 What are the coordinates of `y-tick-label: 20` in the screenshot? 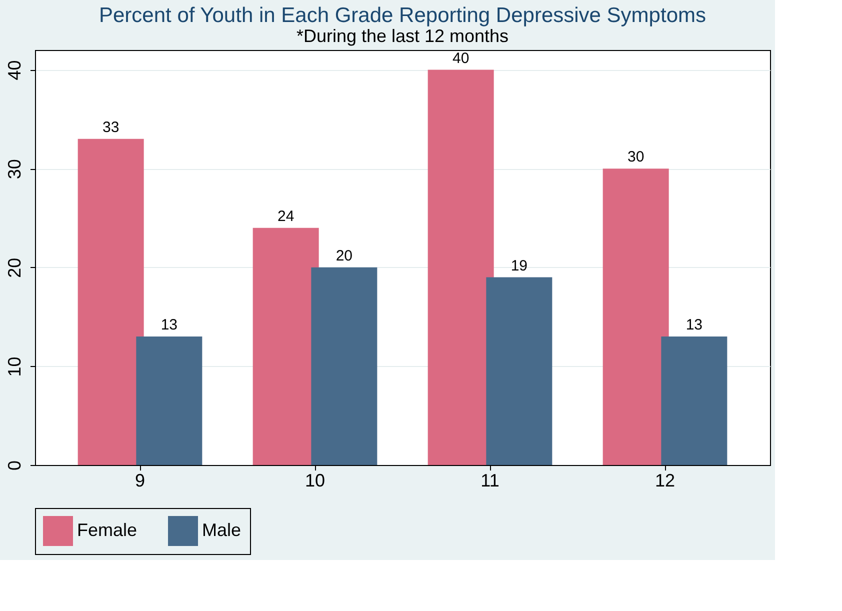 It's located at (14, 268).